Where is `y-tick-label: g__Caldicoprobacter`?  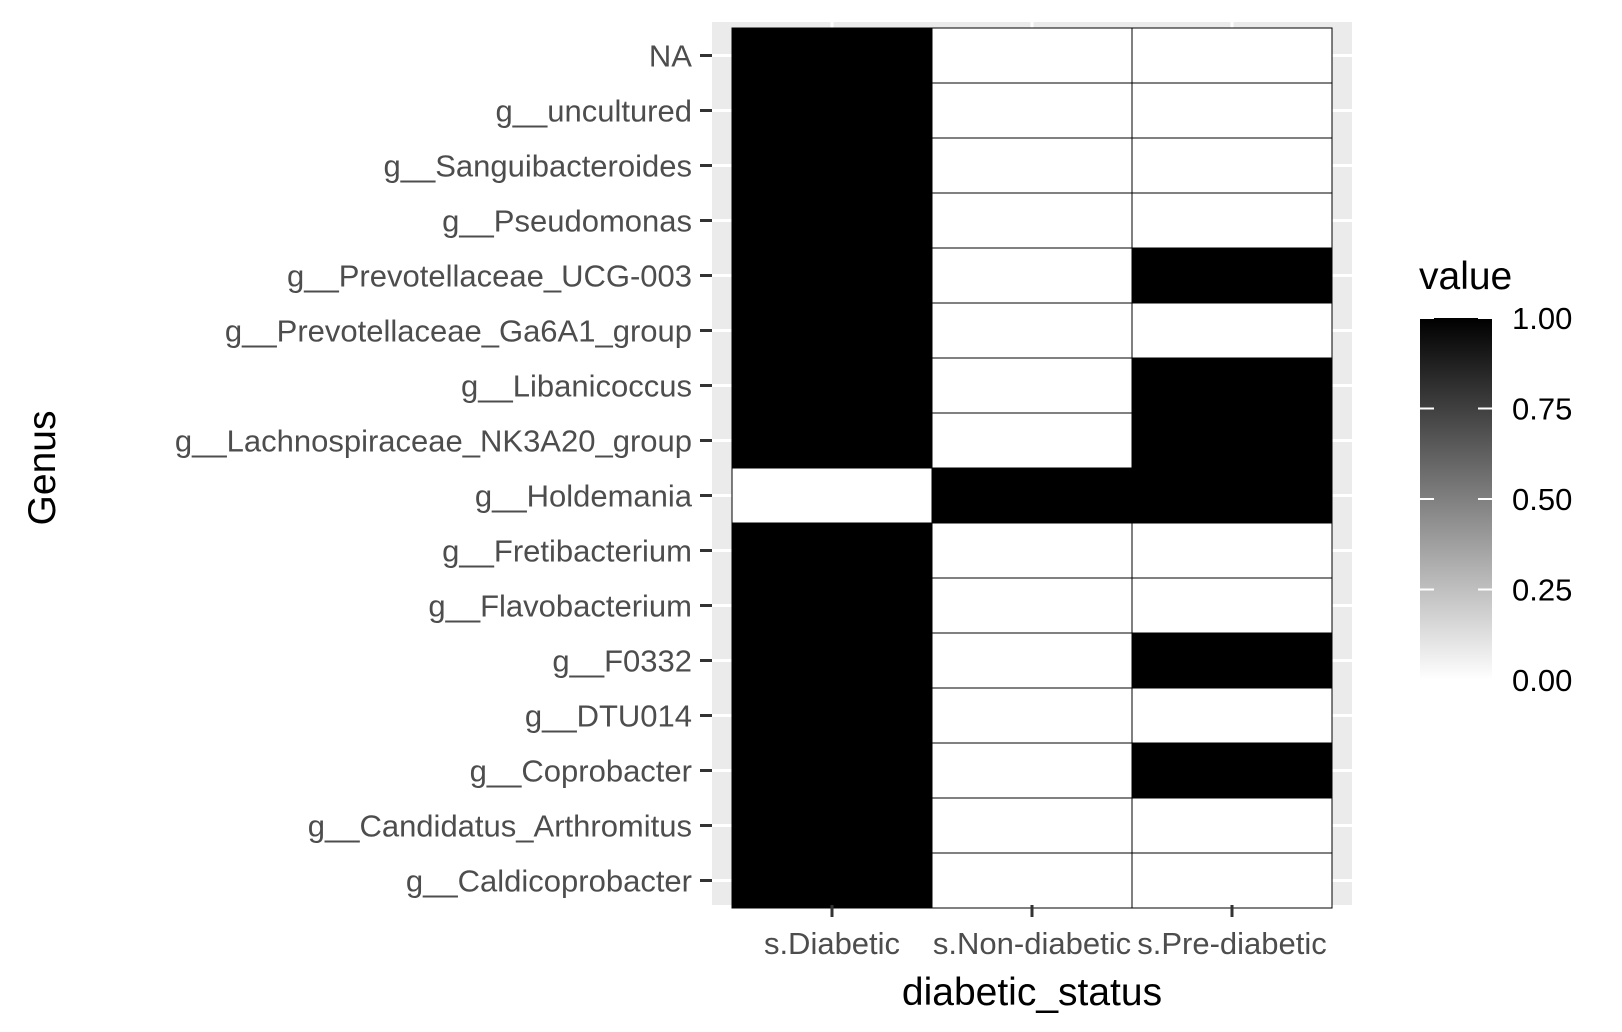
y-tick-label: g__Caldicoprobacter is located at coordinates (549, 881).